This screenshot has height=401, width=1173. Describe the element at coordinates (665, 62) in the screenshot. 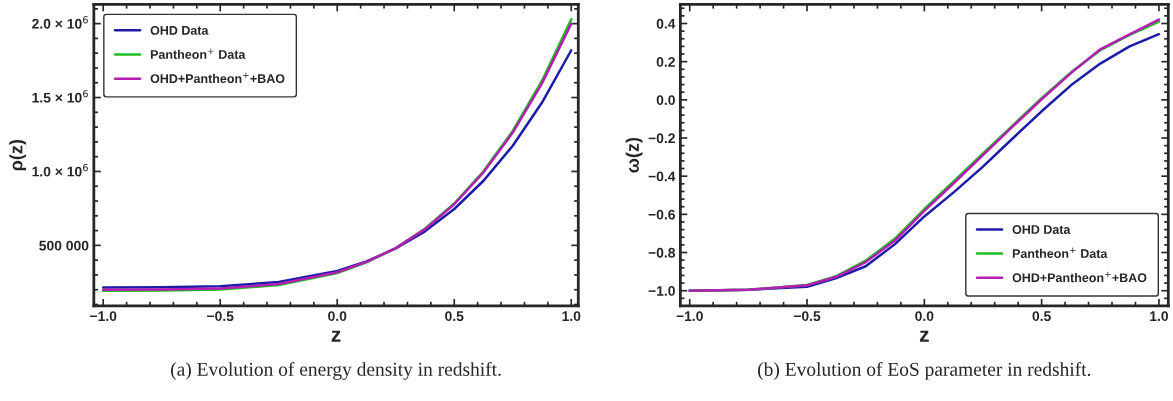

I see `y-tick-label: 0.2` at that location.